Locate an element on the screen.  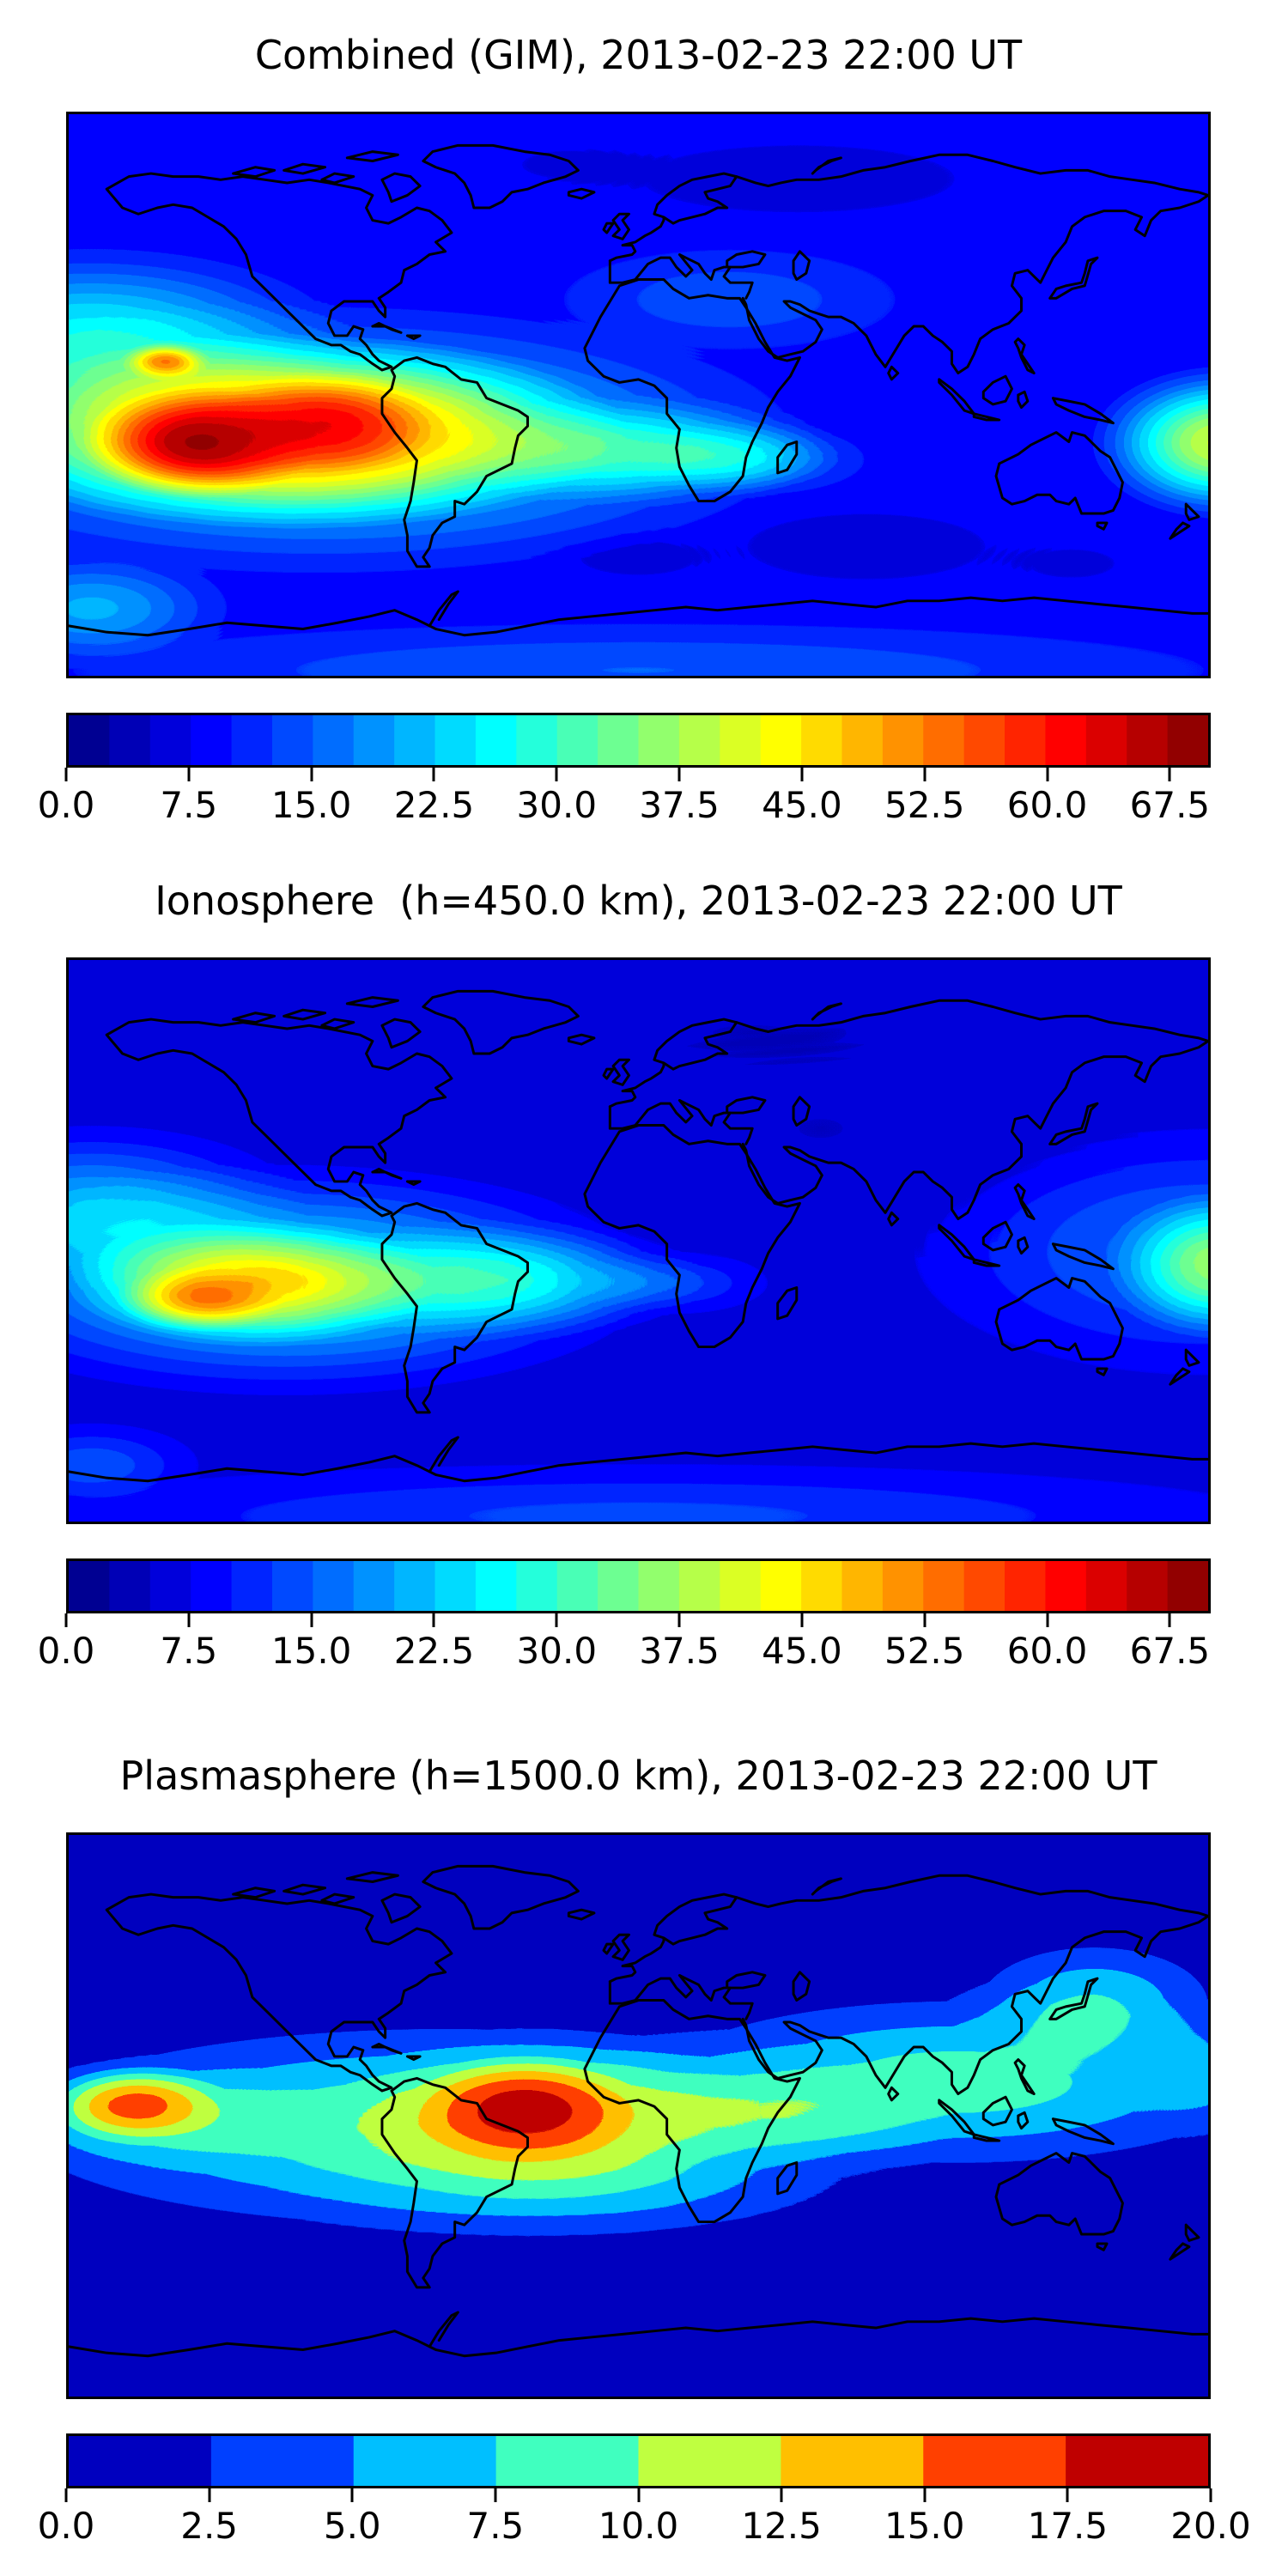
colorbar-tick-label: 2.5 is located at coordinates (209, 2526).